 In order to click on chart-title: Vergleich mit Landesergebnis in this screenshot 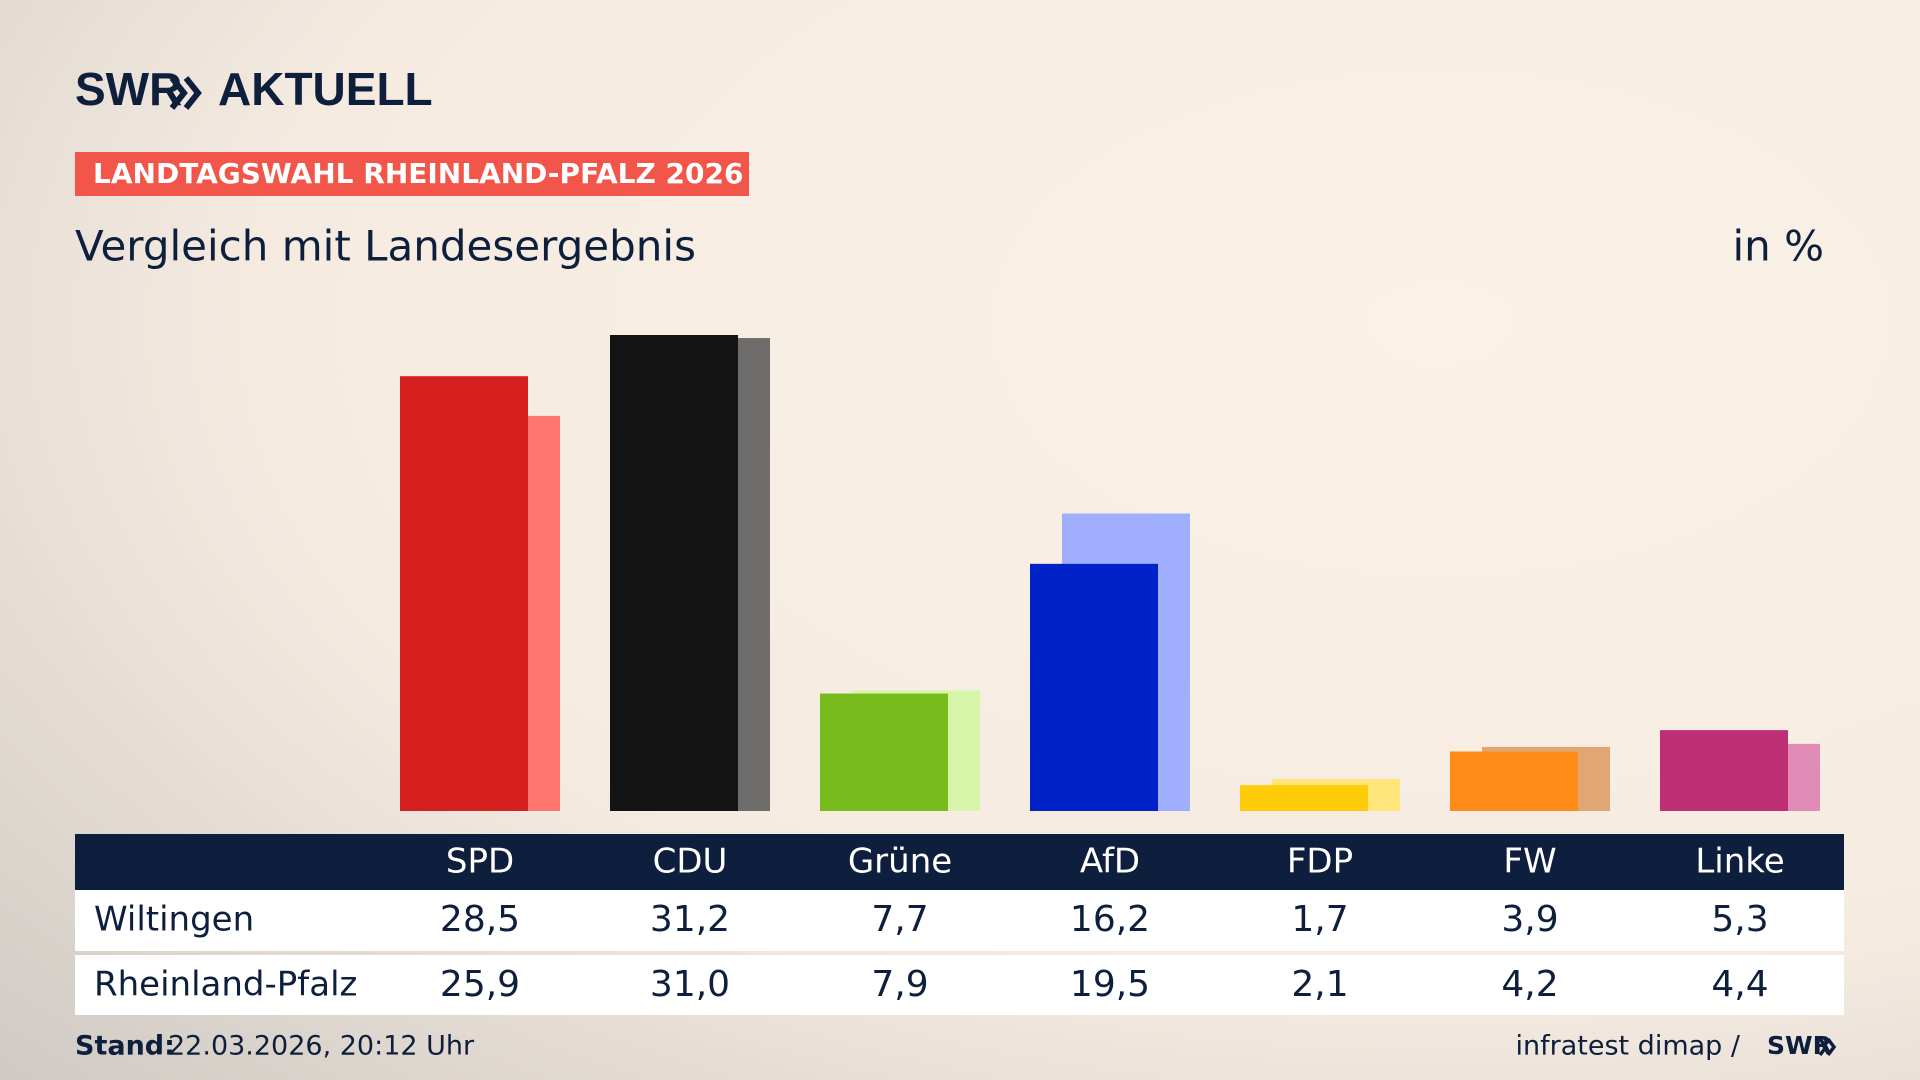, I will do `click(385, 246)`.